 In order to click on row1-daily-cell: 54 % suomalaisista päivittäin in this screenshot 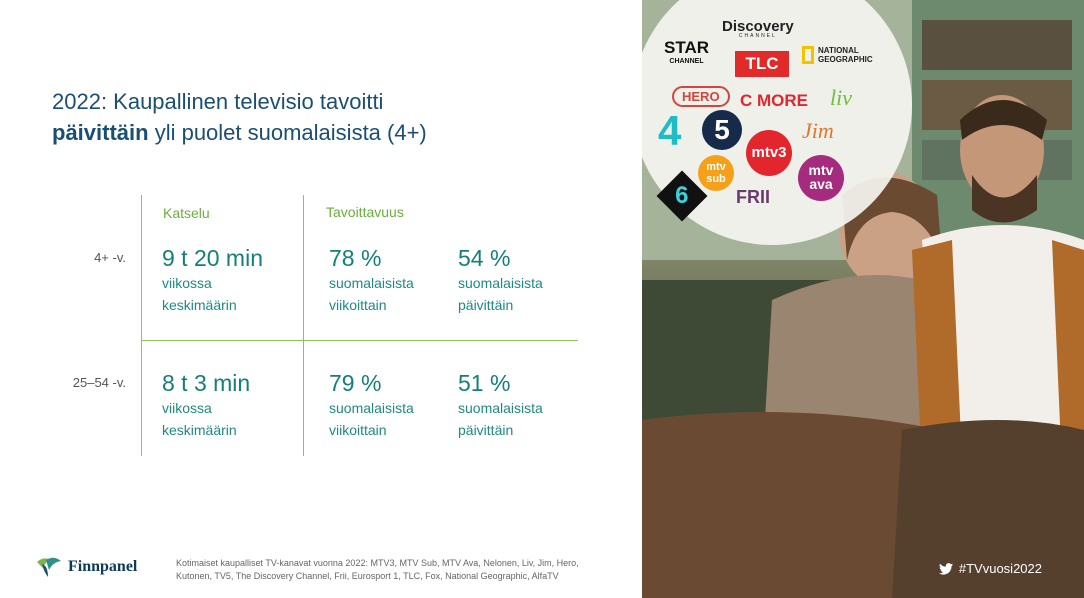, I will do `click(500, 280)`.